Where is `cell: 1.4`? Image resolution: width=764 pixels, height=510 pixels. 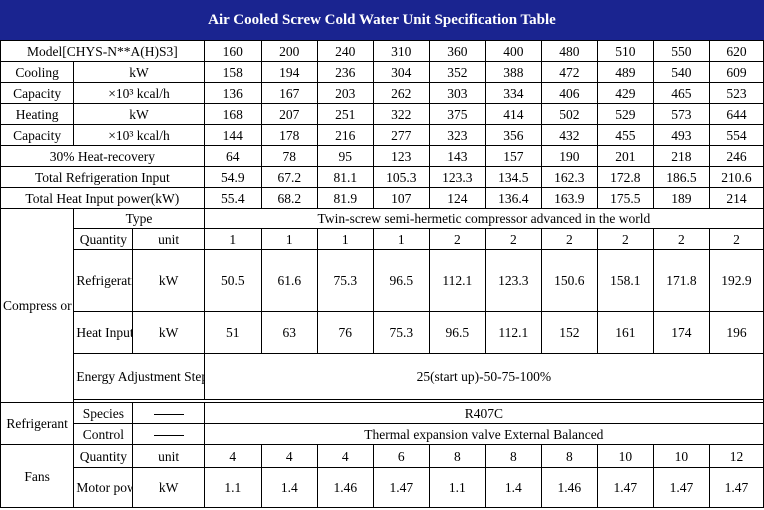
cell: 1.4 is located at coordinates (513, 487).